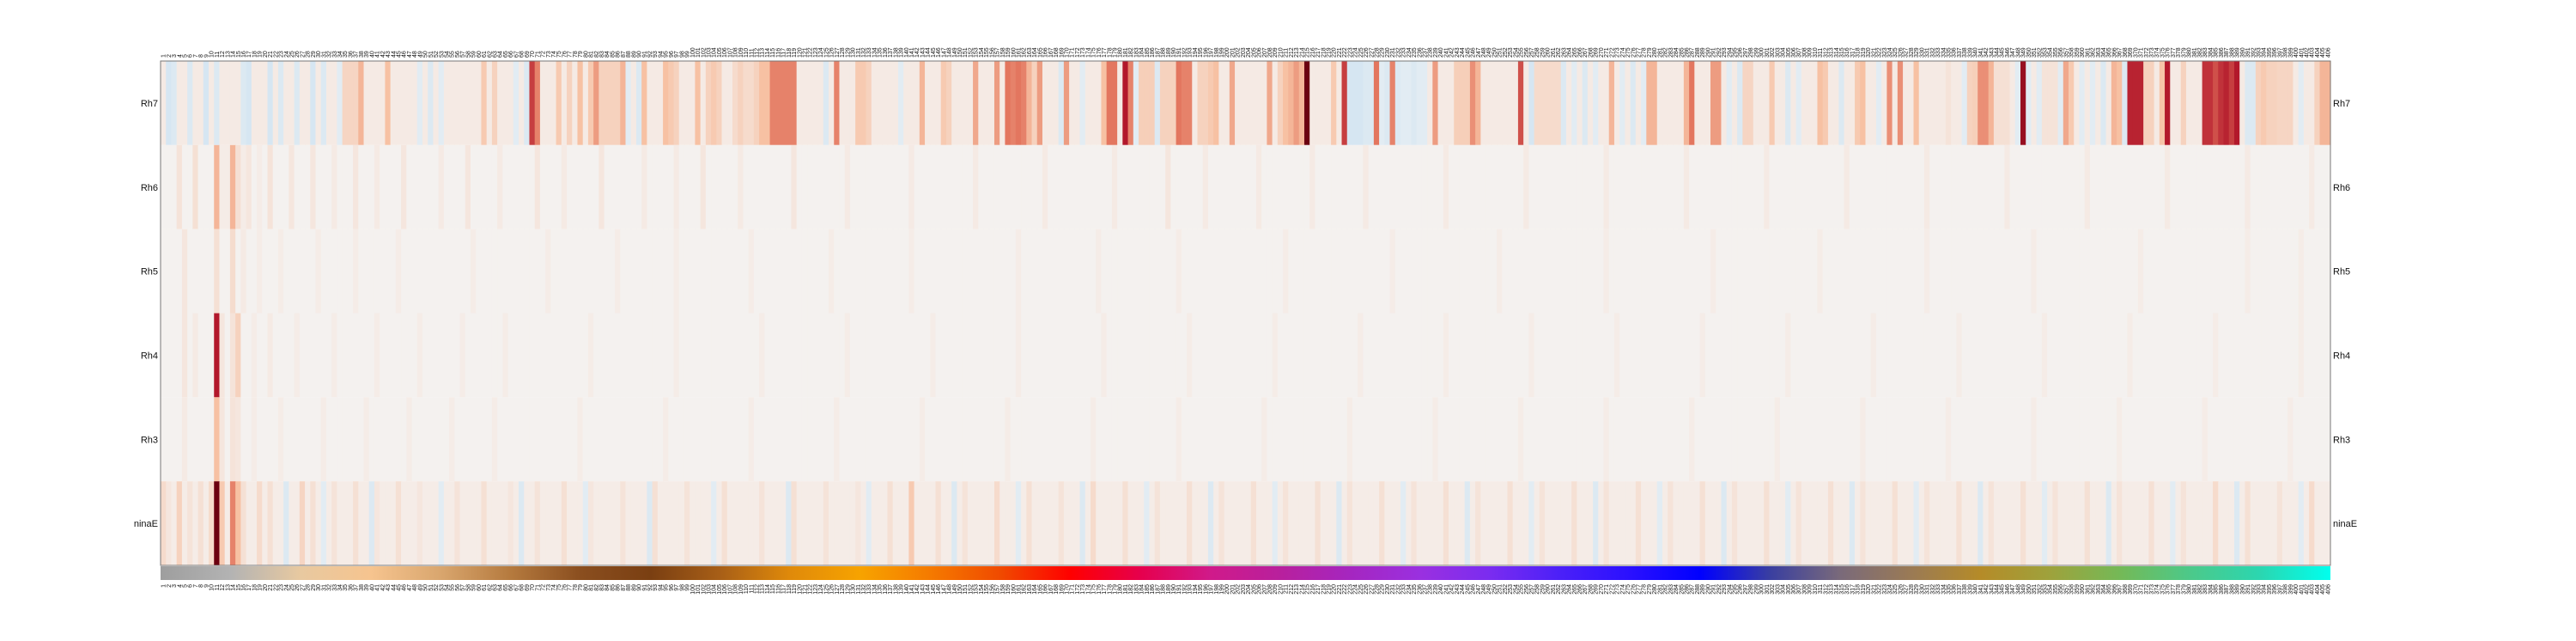 Image resolution: width=2576 pixels, height=641 pixels. I want to click on bottom-tick-label: 58, so click(468, 587).